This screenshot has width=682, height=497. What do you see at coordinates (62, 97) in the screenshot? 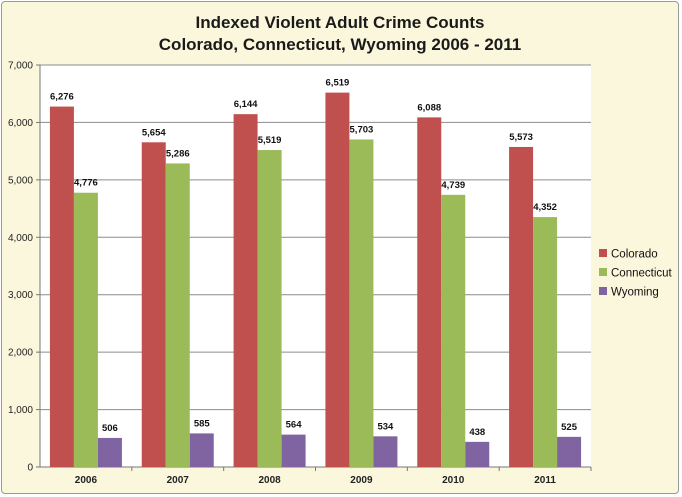
I see `data-label: 6,276` at bounding box center [62, 97].